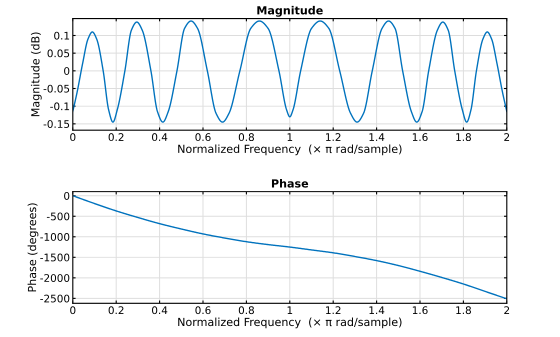 The image size is (560, 337). Describe the element at coordinates (60, 106) in the screenshot. I see `y-tick-label: -0.1` at that location.